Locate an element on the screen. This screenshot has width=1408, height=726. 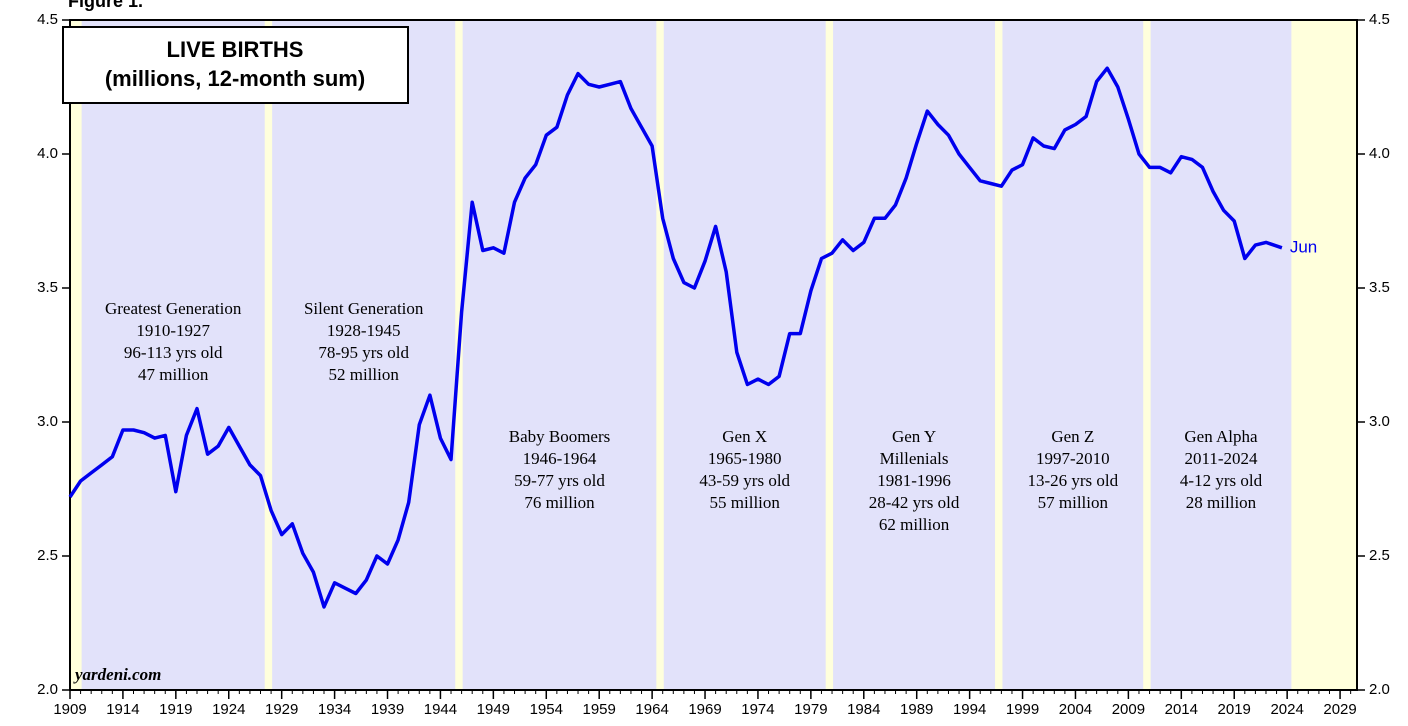
x-tick-label: 1984 is located at coordinates (863, 709).